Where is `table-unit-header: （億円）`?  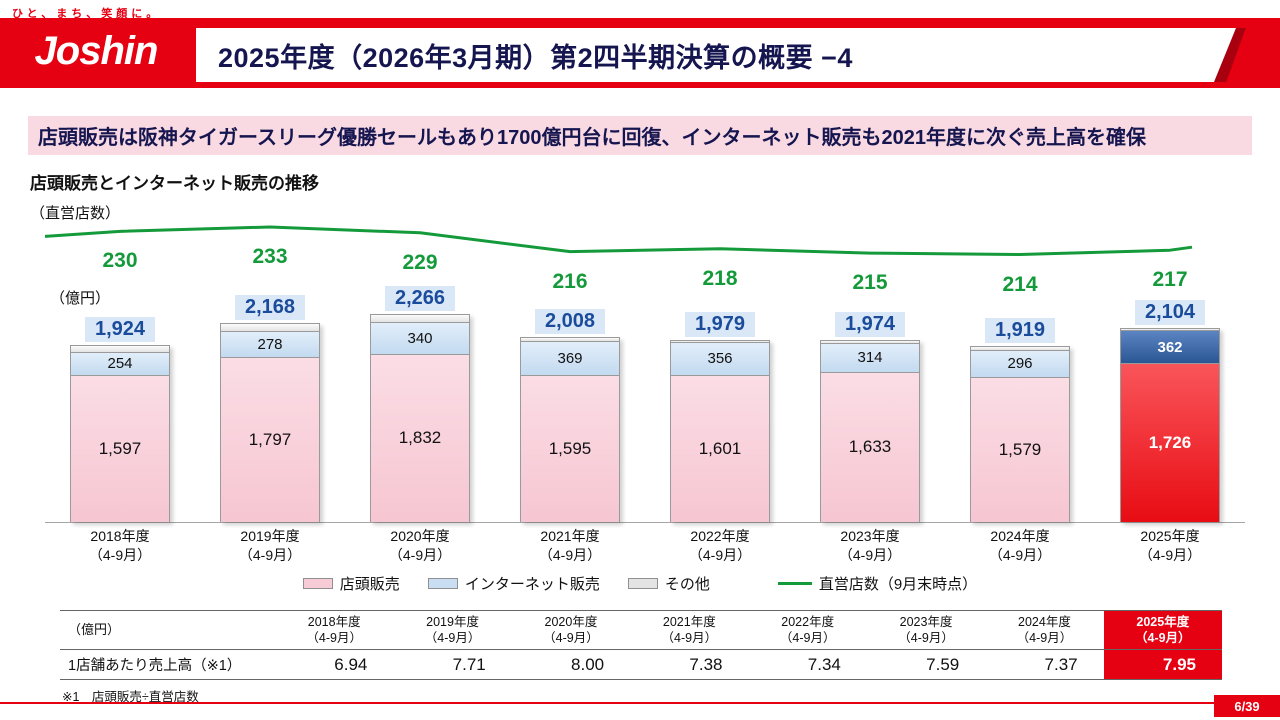 table-unit-header: （億円） is located at coordinates (167, 630).